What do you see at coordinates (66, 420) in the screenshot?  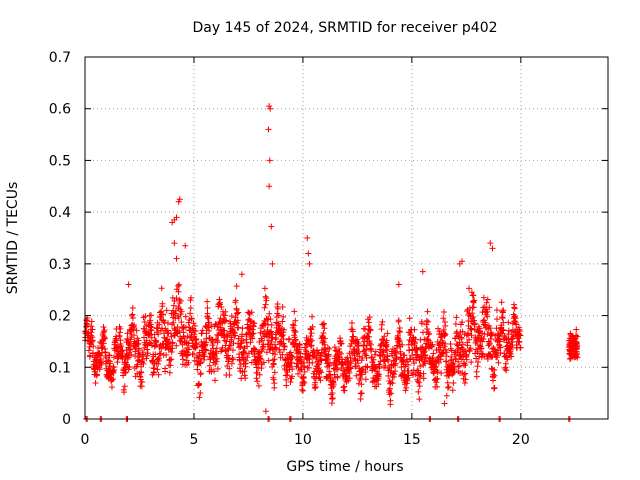 I see `y-tick-label: 0` at bounding box center [66, 420].